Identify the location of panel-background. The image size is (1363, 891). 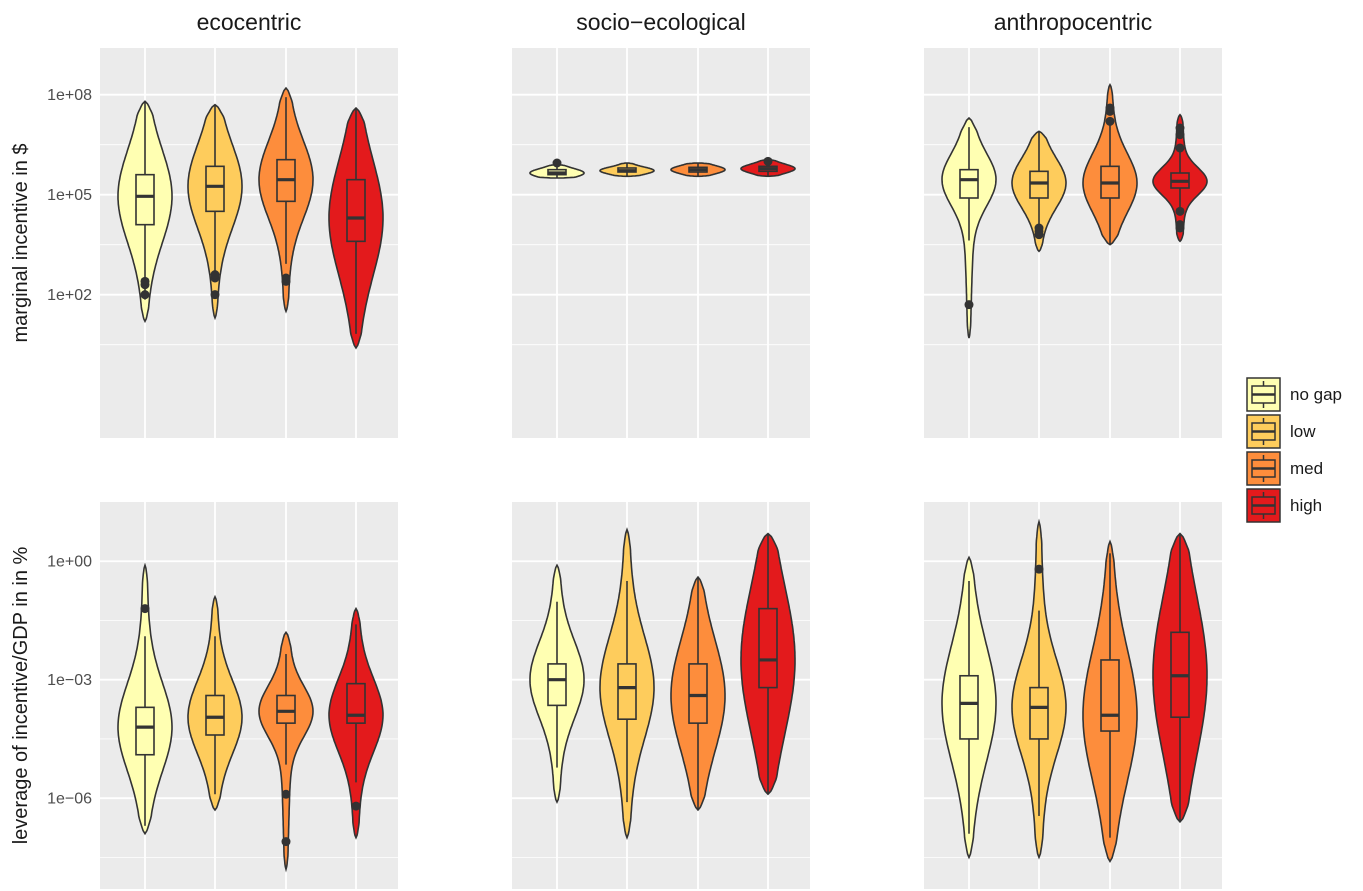
(661, 243).